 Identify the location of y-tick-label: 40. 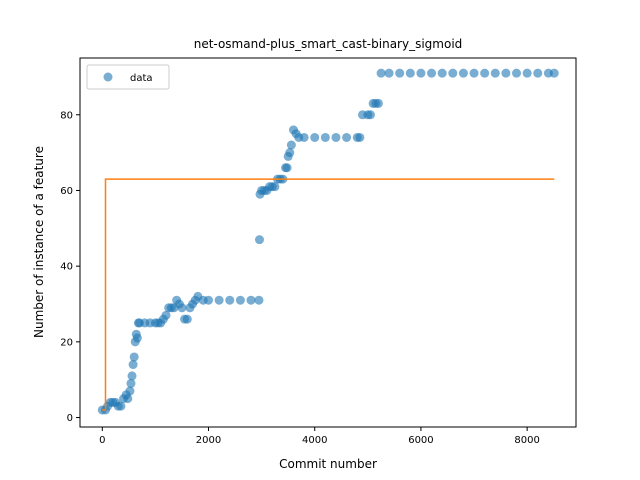
(66, 267).